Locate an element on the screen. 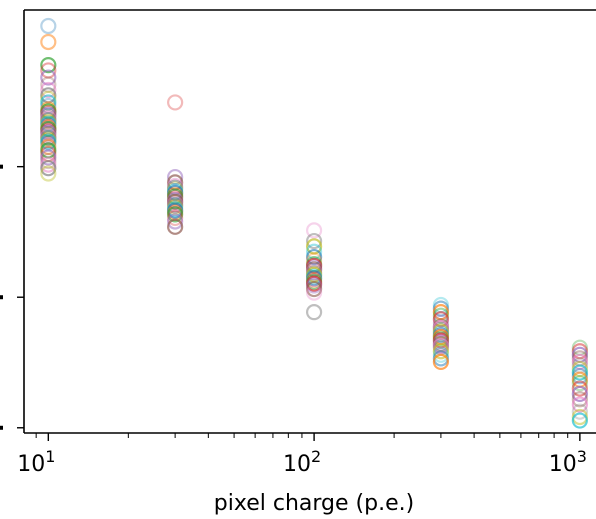 The width and height of the screenshot is (596, 519). x-axis-label: pixel charge (p.e.) is located at coordinates (314, 503).